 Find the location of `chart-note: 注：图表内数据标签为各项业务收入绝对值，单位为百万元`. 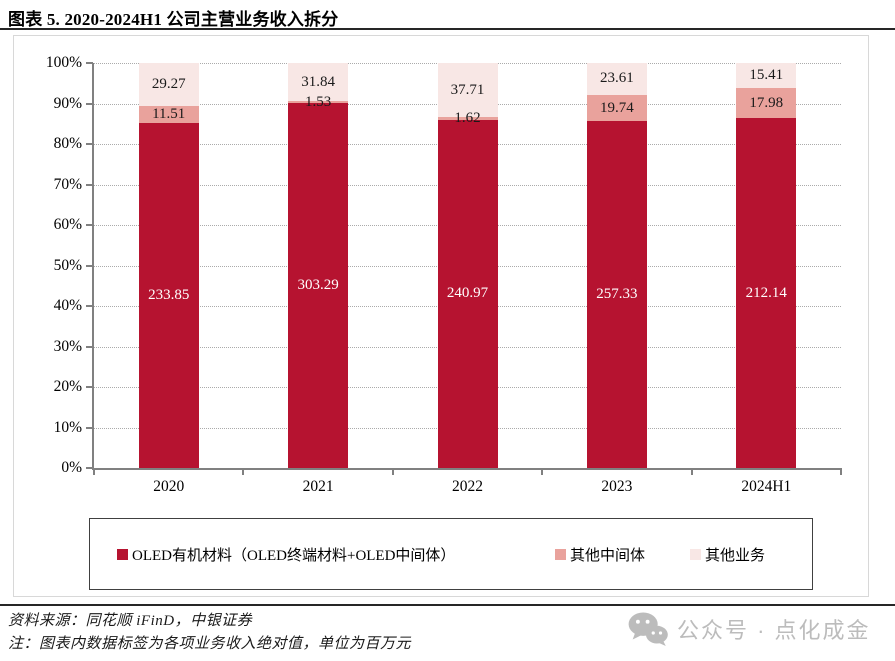

chart-note: 注：图表内数据标签为各项业务收入绝对值，单位为百万元 is located at coordinates (210, 644).